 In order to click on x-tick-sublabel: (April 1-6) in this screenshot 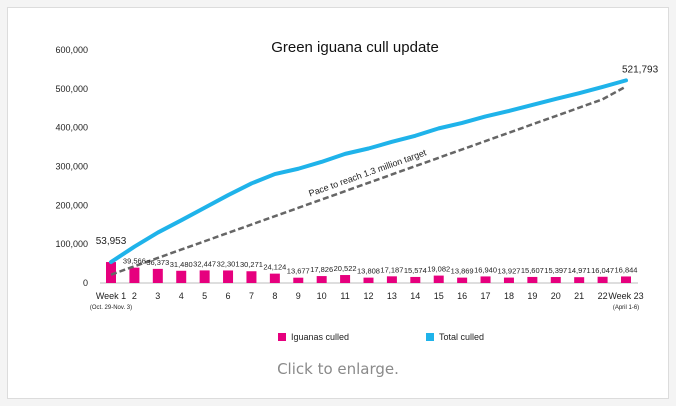, I will do `click(626, 308)`.